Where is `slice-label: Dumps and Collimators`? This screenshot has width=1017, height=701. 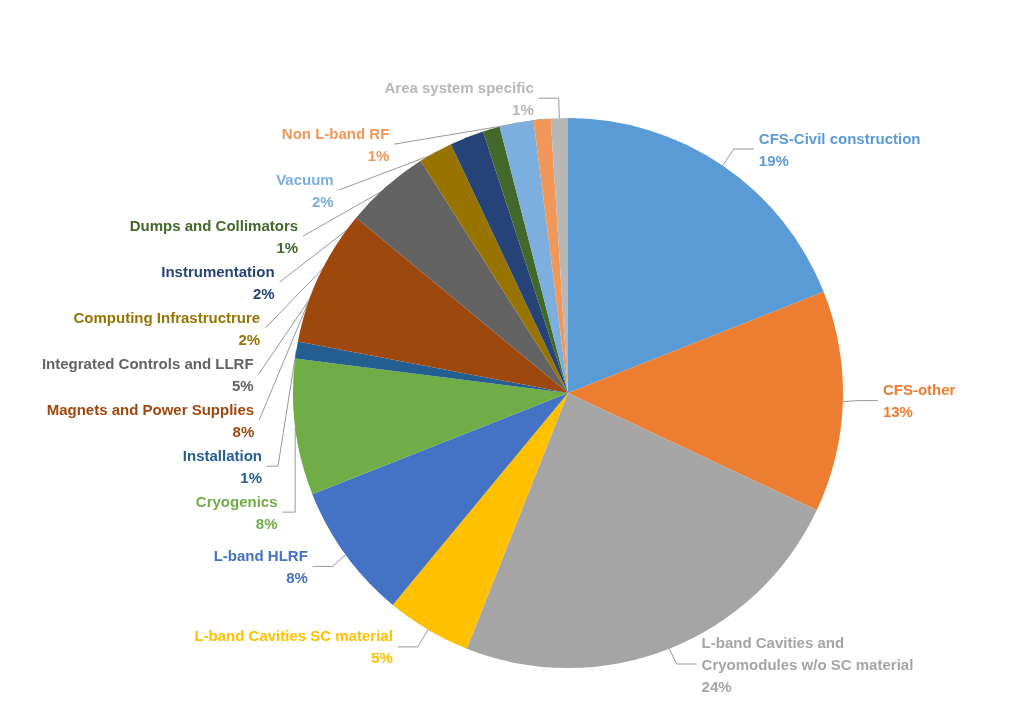
slice-label: Dumps and Collimators is located at coordinates (214, 225).